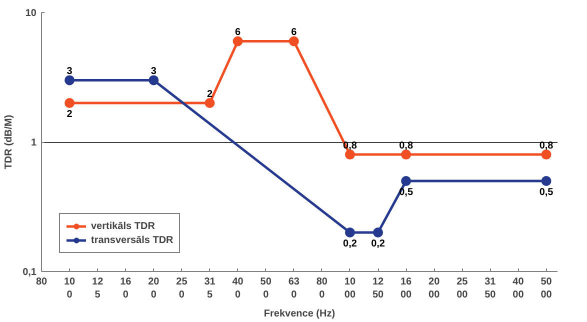 The image size is (587, 322). What do you see at coordinates (238, 288) in the screenshot?
I see `x-tick-label: 400` at bounding box center [238, 288].